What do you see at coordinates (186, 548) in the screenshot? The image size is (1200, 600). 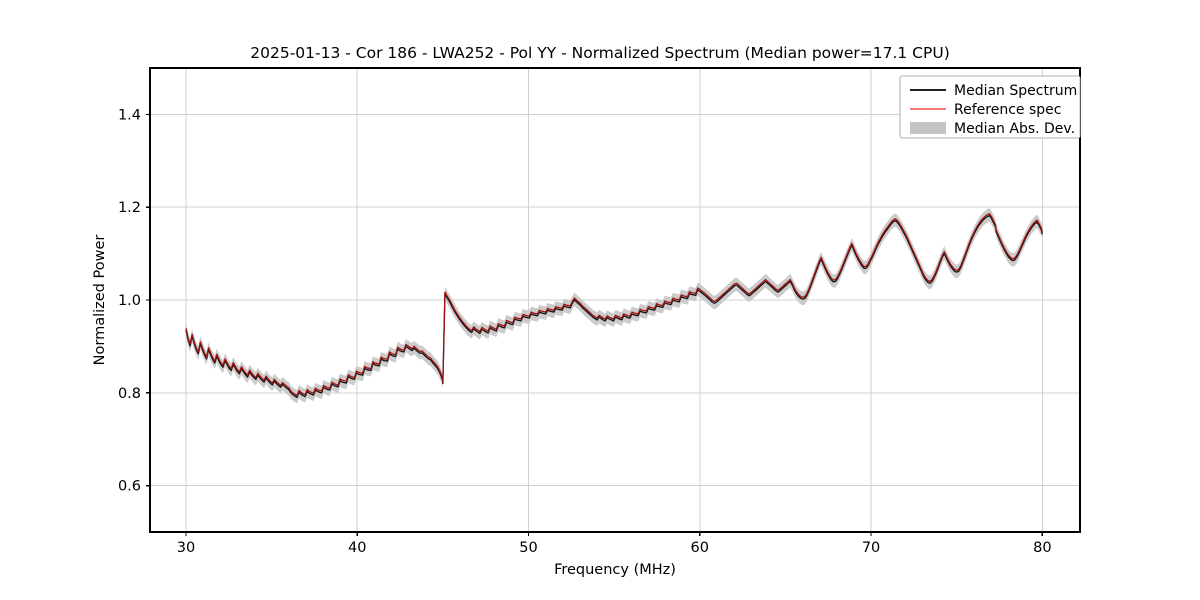 I see `x-tick-label: 30` at bounding box center [186, 548].